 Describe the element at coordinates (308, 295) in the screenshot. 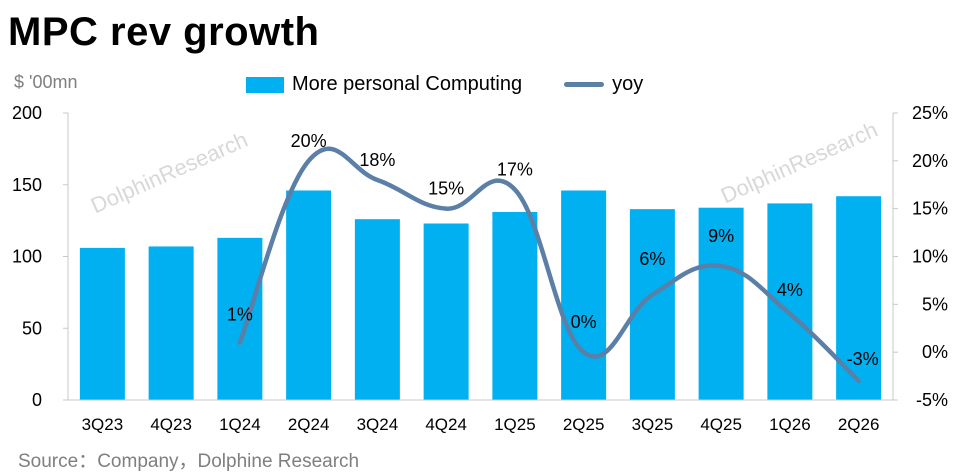

I see `bar-2Q24` at that location.